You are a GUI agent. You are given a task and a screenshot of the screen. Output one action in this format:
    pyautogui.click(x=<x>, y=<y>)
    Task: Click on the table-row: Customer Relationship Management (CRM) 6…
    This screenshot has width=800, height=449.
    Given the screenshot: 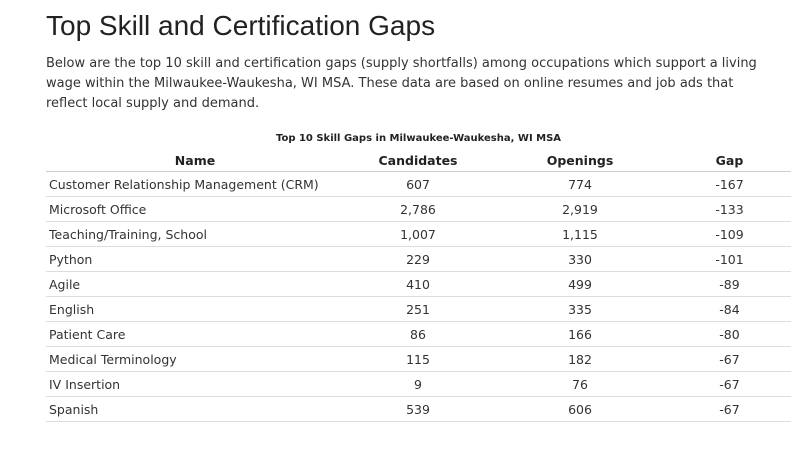 What is the action you would take?
    pyautogui.click(x=418, y=184)
    